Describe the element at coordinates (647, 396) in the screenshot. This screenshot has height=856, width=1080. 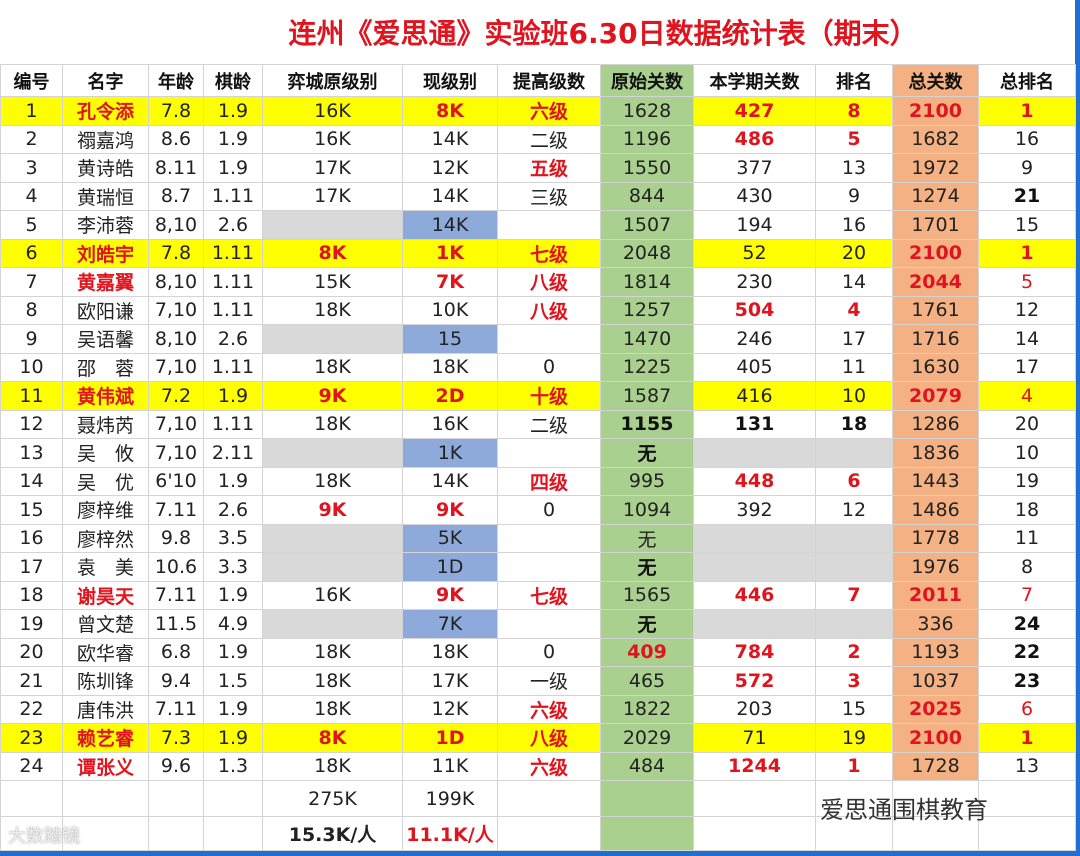
I see `cell: 1587` at that location.